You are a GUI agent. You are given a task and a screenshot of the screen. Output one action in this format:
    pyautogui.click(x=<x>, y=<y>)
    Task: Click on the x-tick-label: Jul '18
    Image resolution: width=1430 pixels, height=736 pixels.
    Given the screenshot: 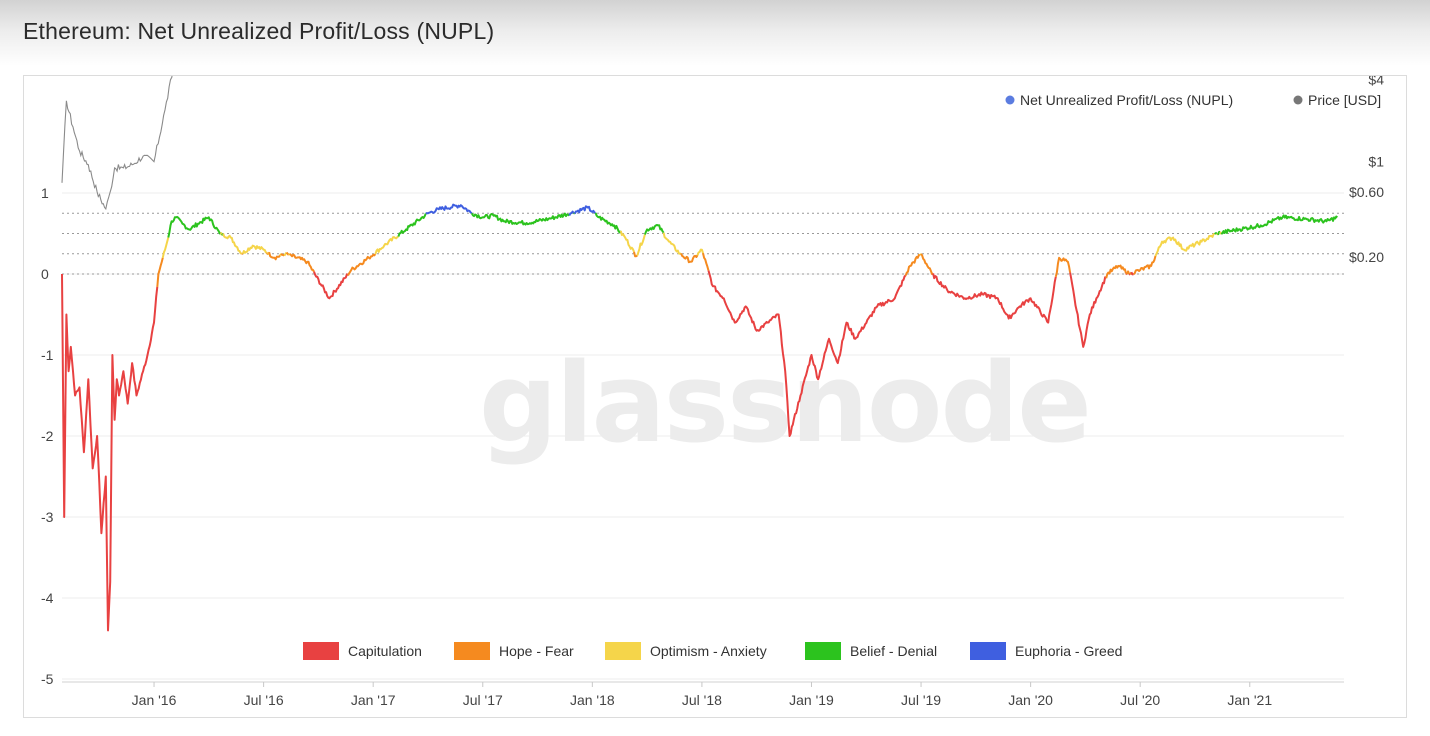 What is the action you would take?
    pyautogui.click(x=702, y=700)
    